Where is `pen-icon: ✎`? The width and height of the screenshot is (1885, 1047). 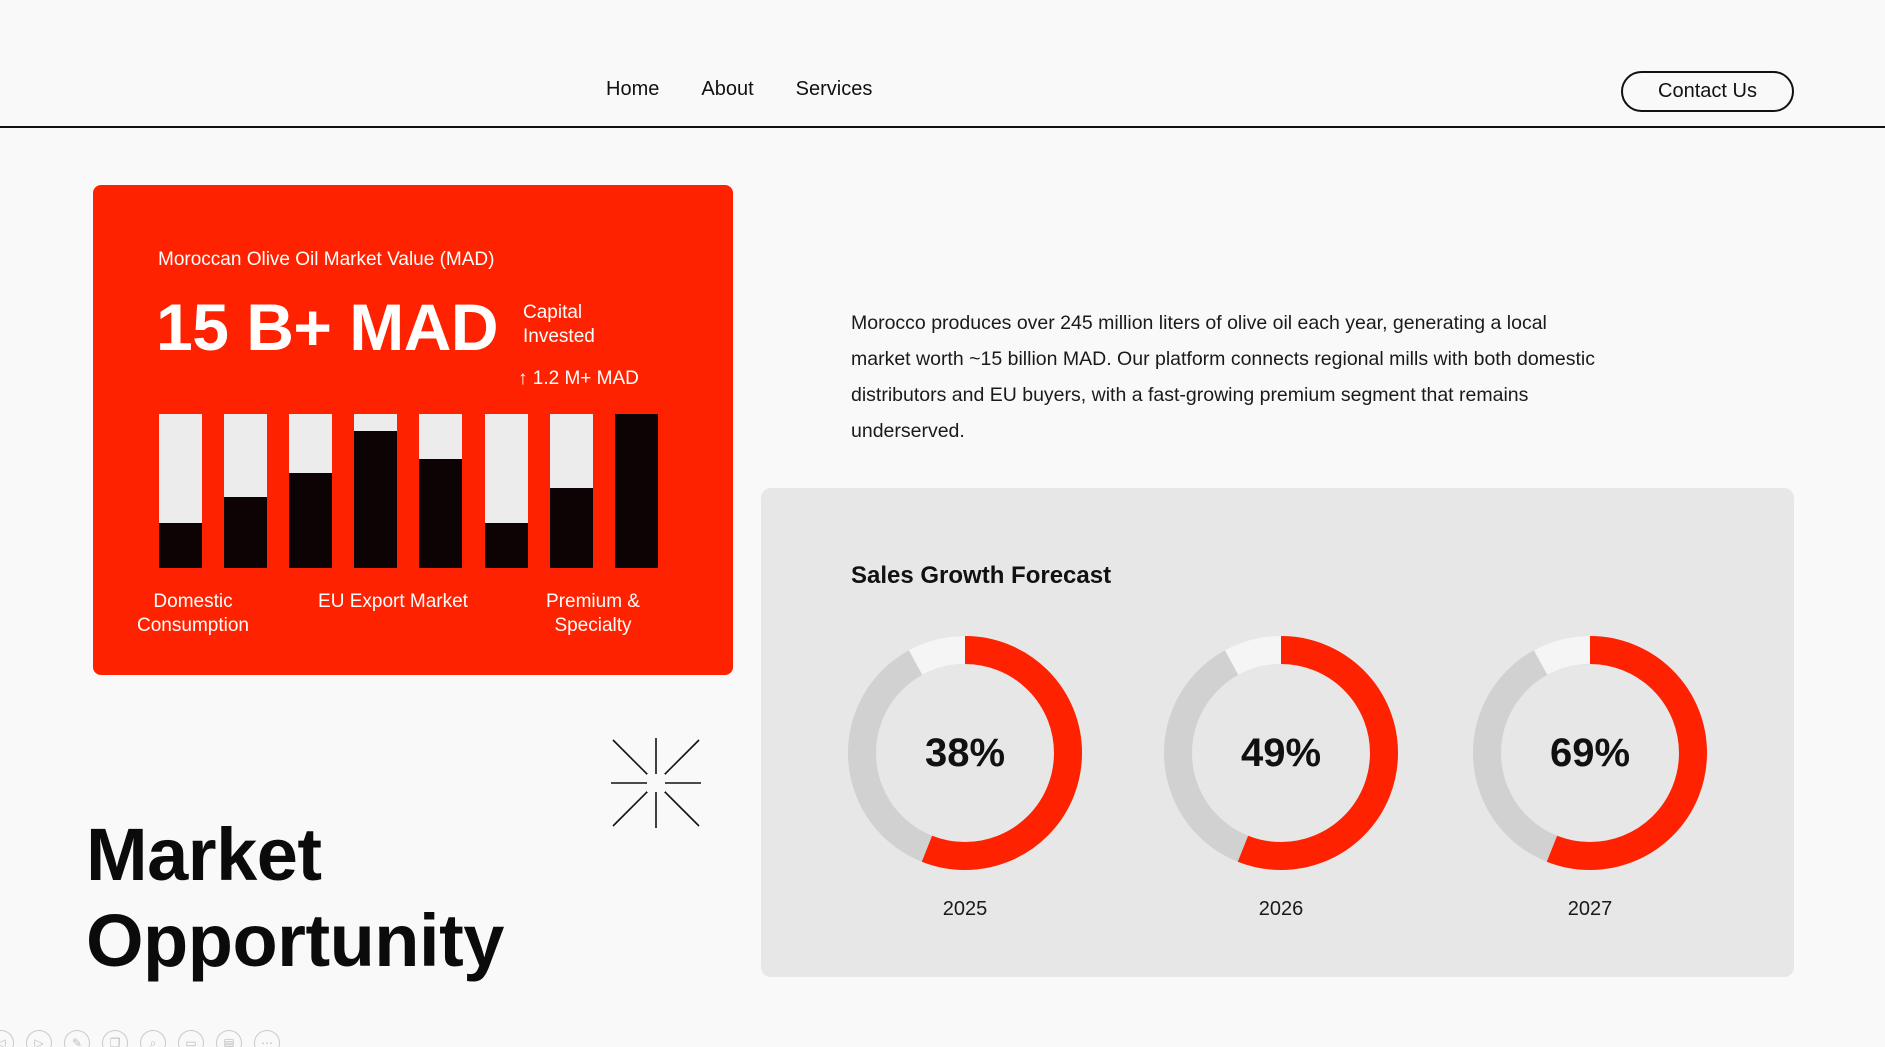 pen-icon: ✎ is located at coordinates (77, 1038).